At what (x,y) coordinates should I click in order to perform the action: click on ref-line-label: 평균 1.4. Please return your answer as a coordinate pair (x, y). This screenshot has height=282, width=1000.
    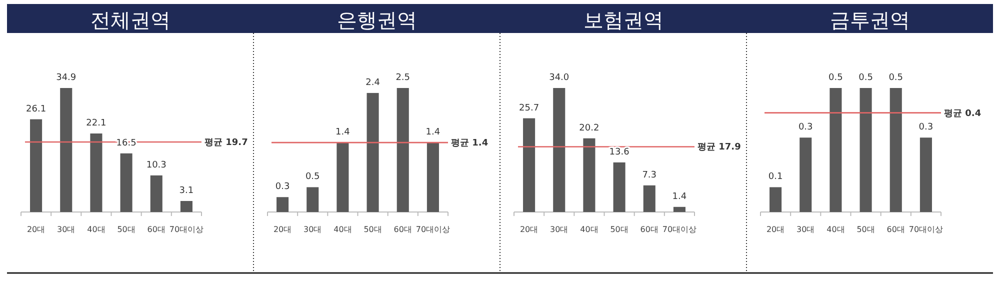
    Looking at the image, I should click on (469, 143).